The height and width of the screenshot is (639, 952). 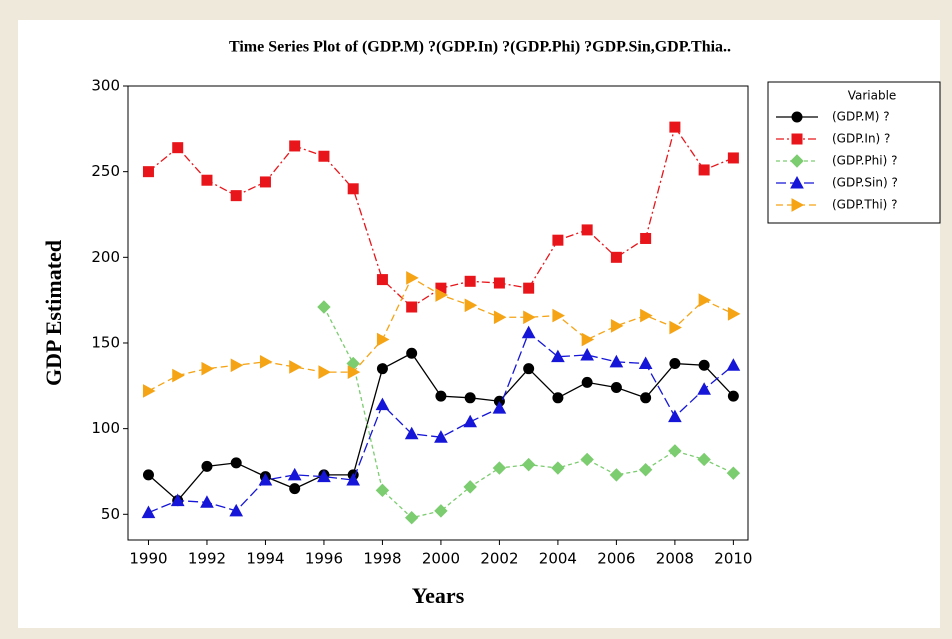 I want to click on y-tick-label: 300, so click(x=105, y=86).